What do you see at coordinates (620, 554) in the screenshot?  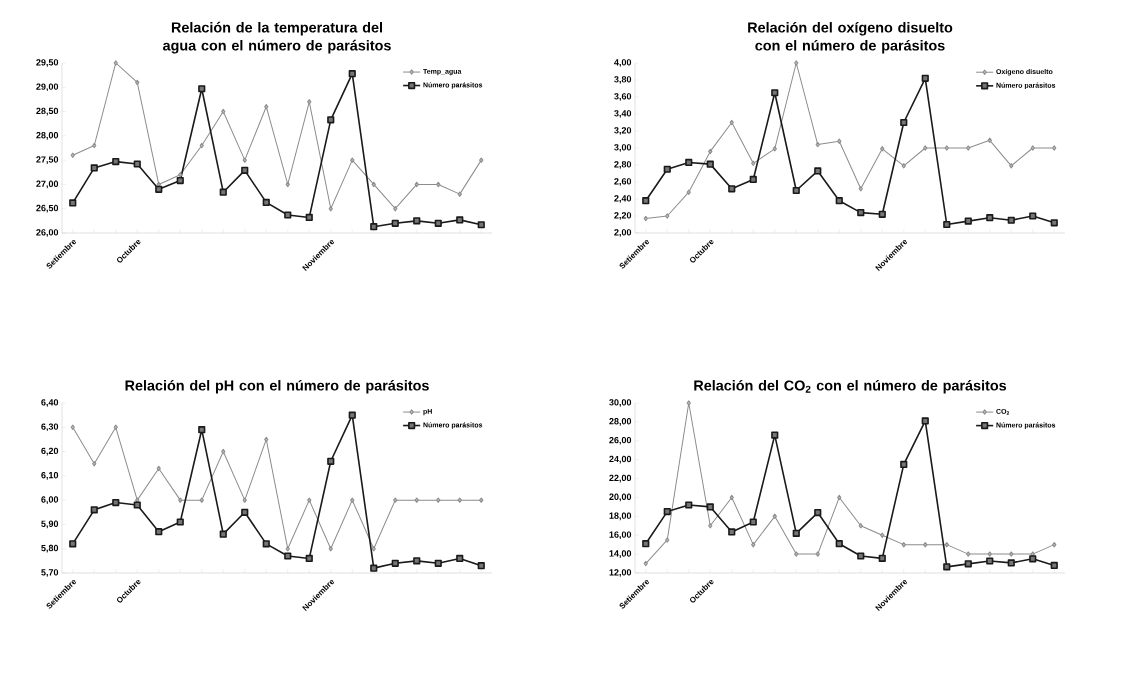 I see `y-tick-label: 14,00` at bounding box center [620, 554].